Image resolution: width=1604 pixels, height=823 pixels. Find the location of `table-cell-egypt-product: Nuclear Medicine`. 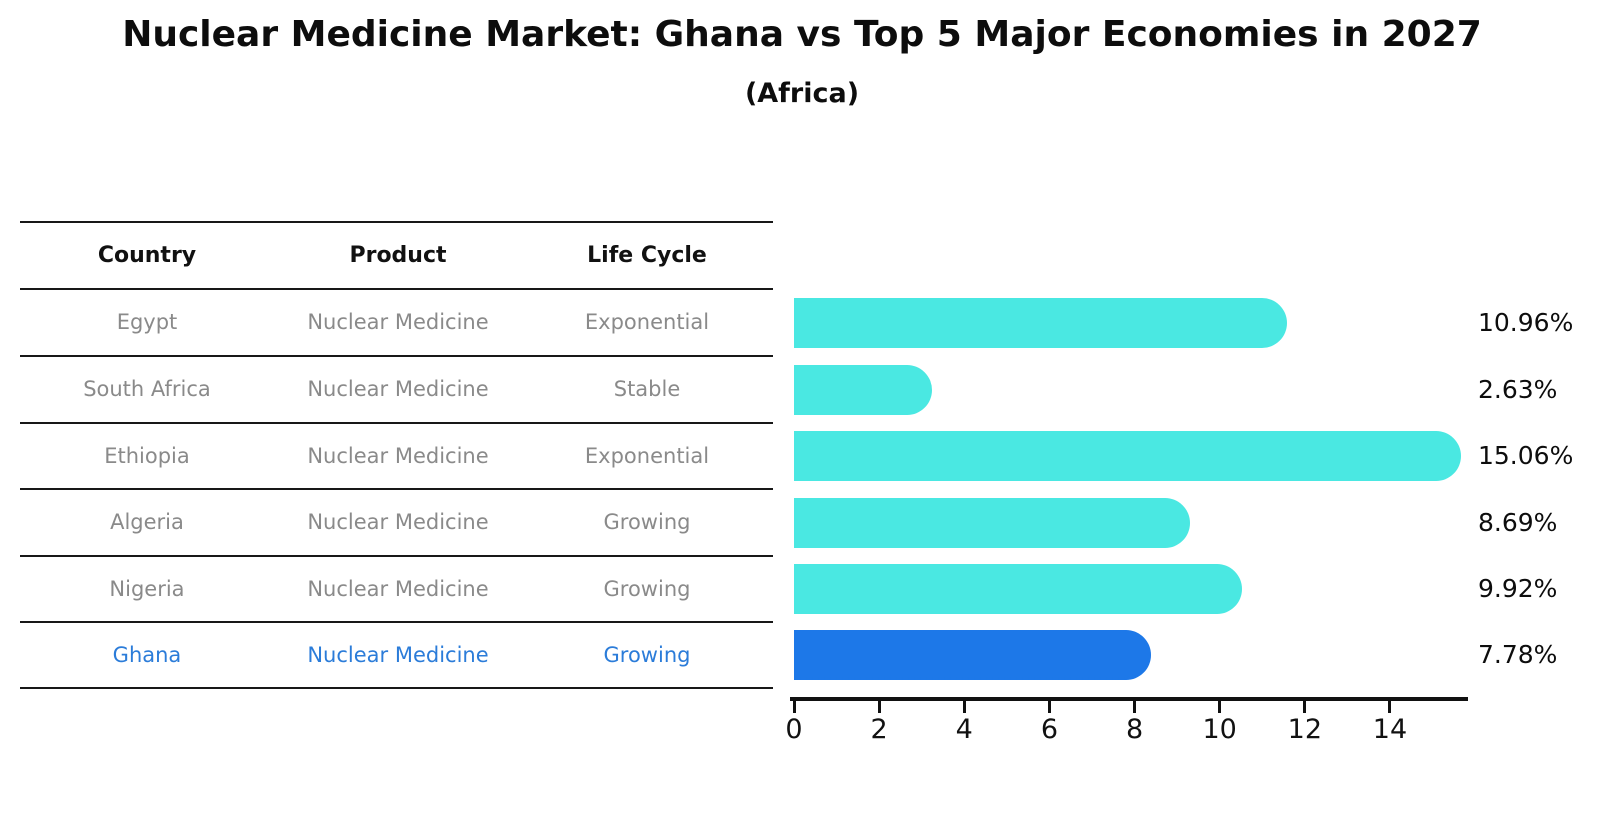

table-cell-egypt-product: Nuclear Medicine is located at coordinates (398, 322).